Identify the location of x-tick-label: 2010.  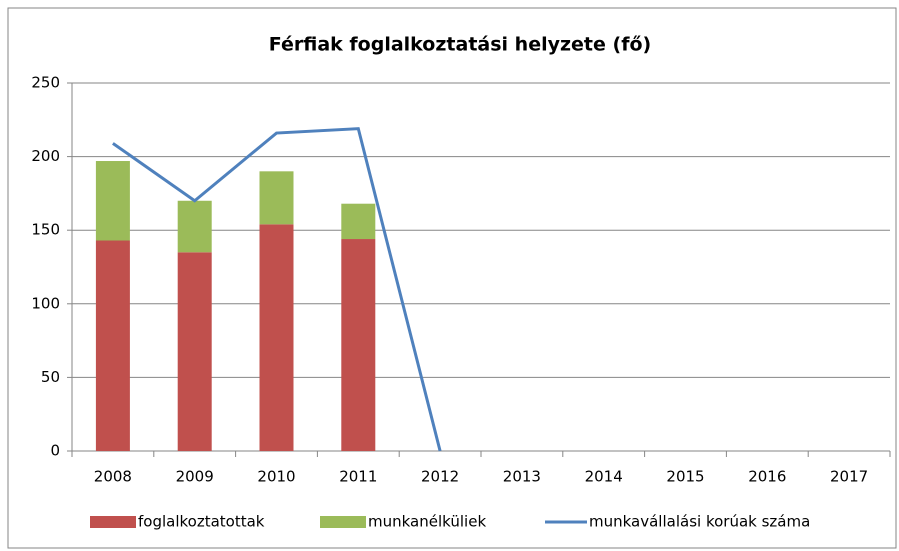
(276, 477).